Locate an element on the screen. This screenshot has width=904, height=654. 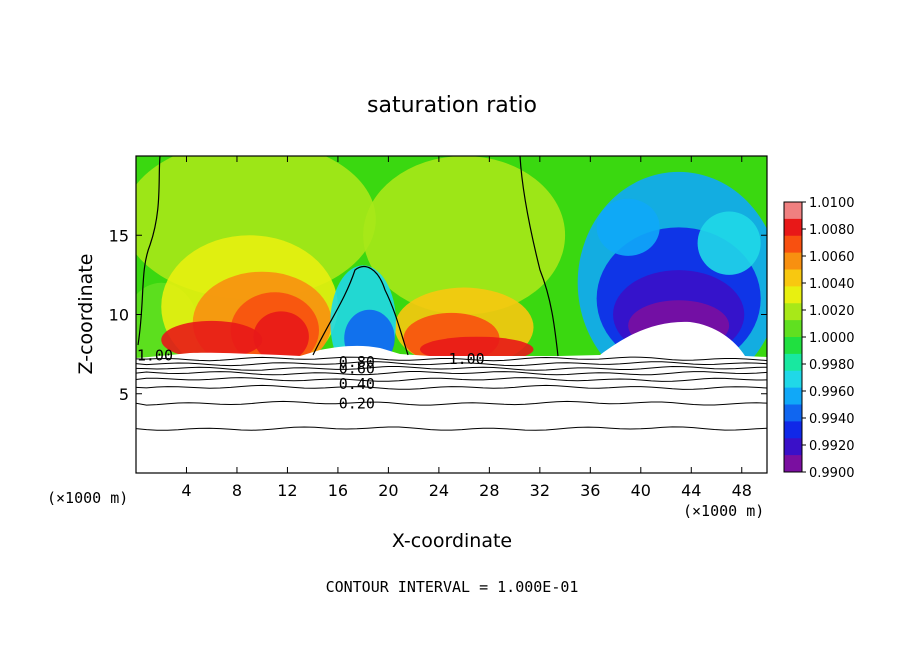
y-tick-label: 15 is located at coordinates (119, 235).